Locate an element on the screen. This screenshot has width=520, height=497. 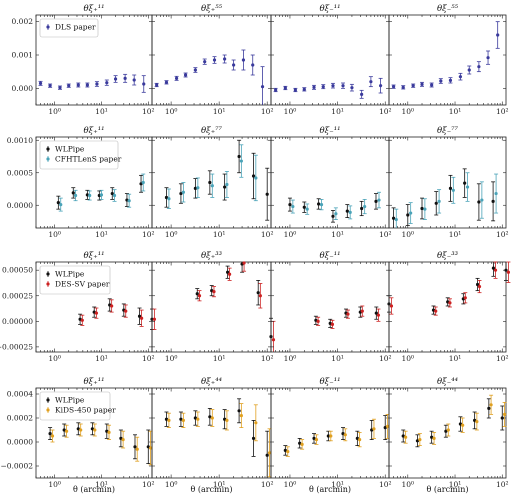
legend-label: DLS paper is located at coordinates (75, 27).